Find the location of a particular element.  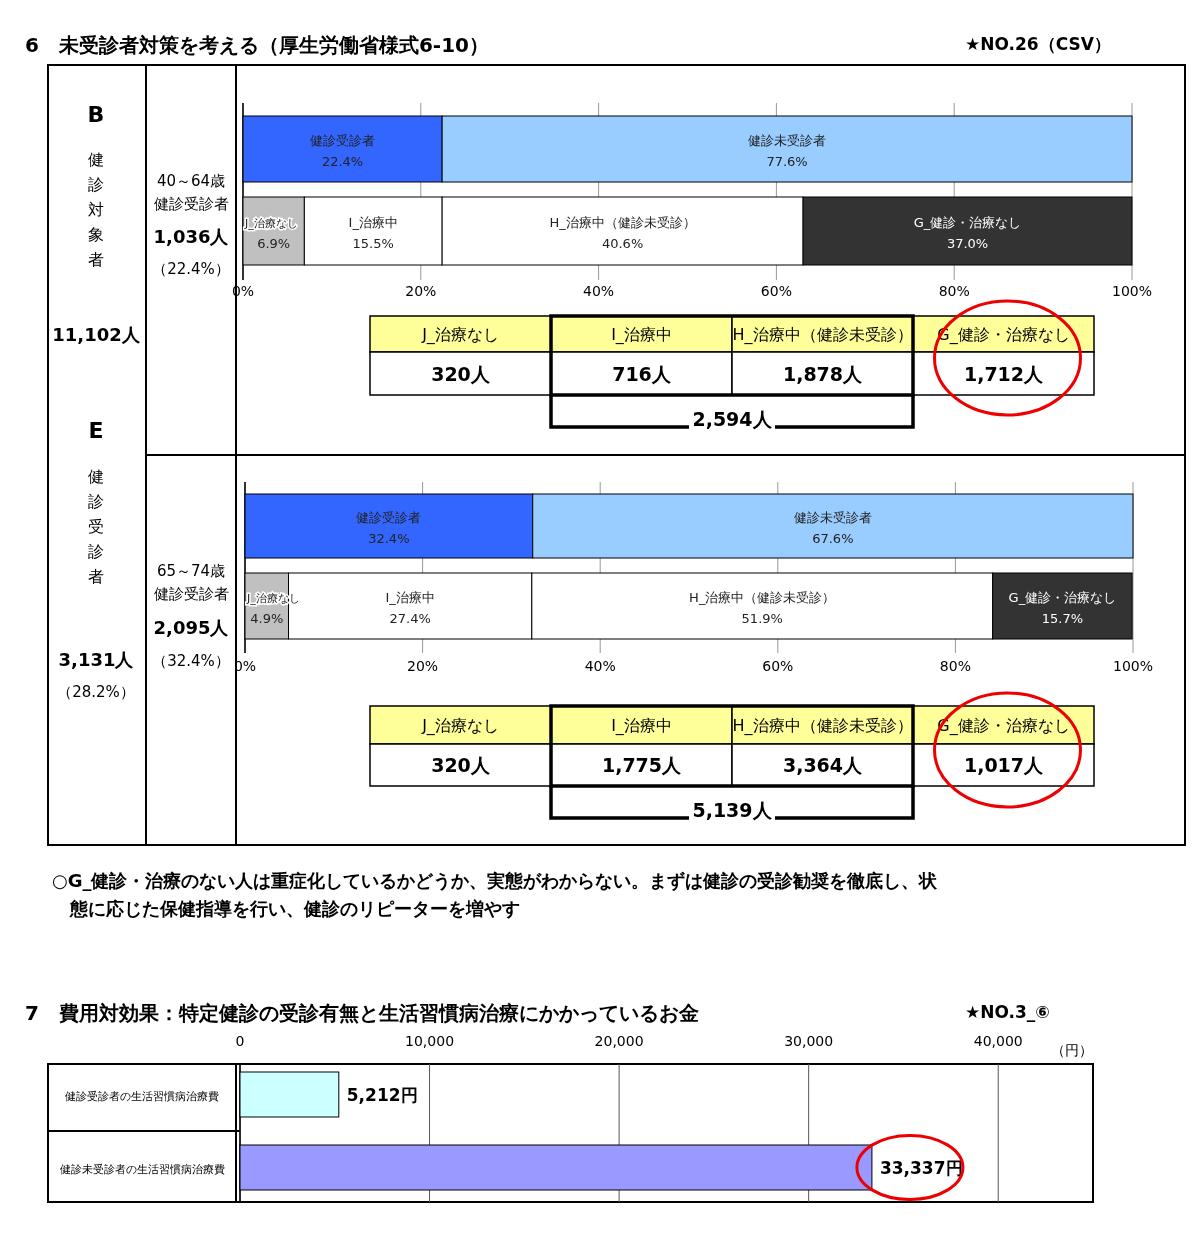

data-label: 1,017人 is located at coordinates (1004, 765).